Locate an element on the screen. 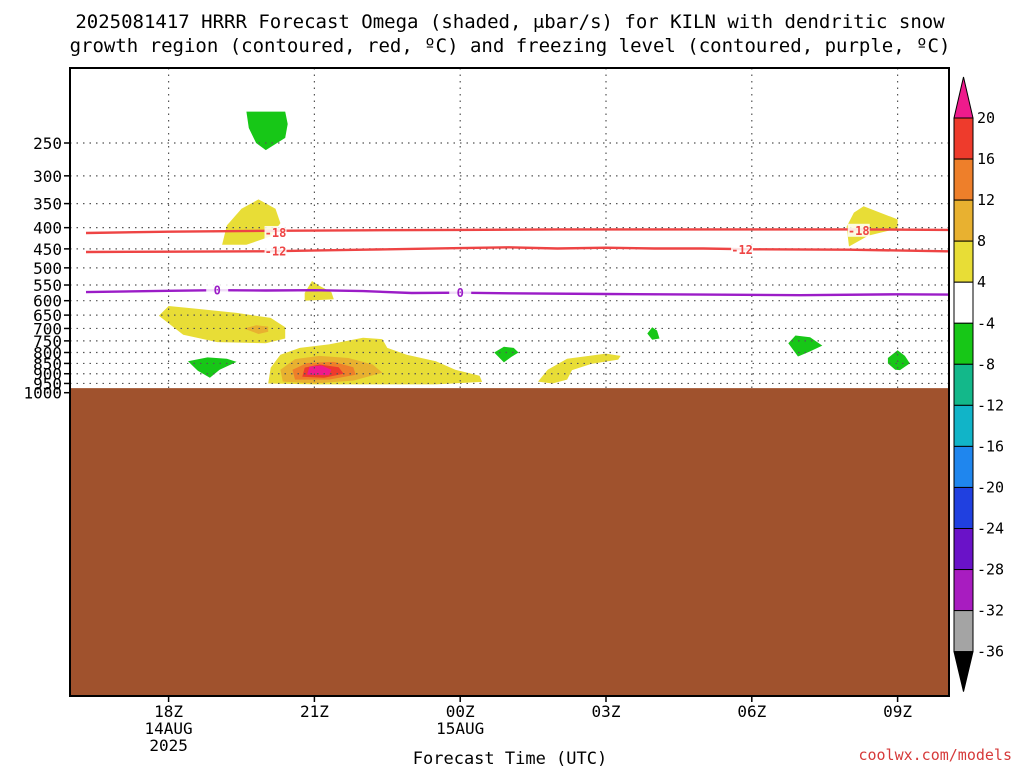 This screenshot has width=1024, height=768. colorbar-top-arrow is located at coordinates (963, 97).